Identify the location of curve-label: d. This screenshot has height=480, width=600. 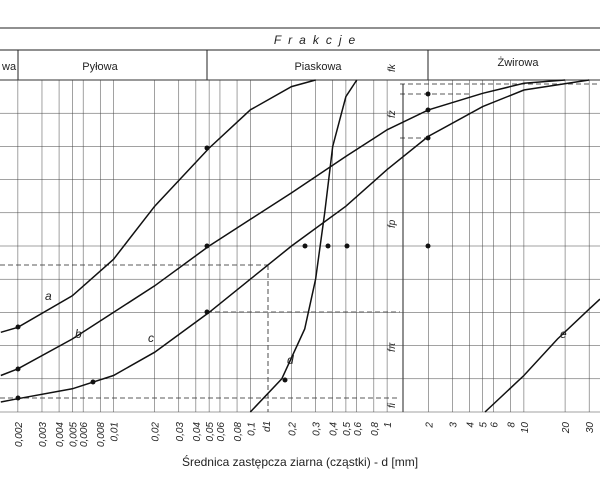
(290, 360).